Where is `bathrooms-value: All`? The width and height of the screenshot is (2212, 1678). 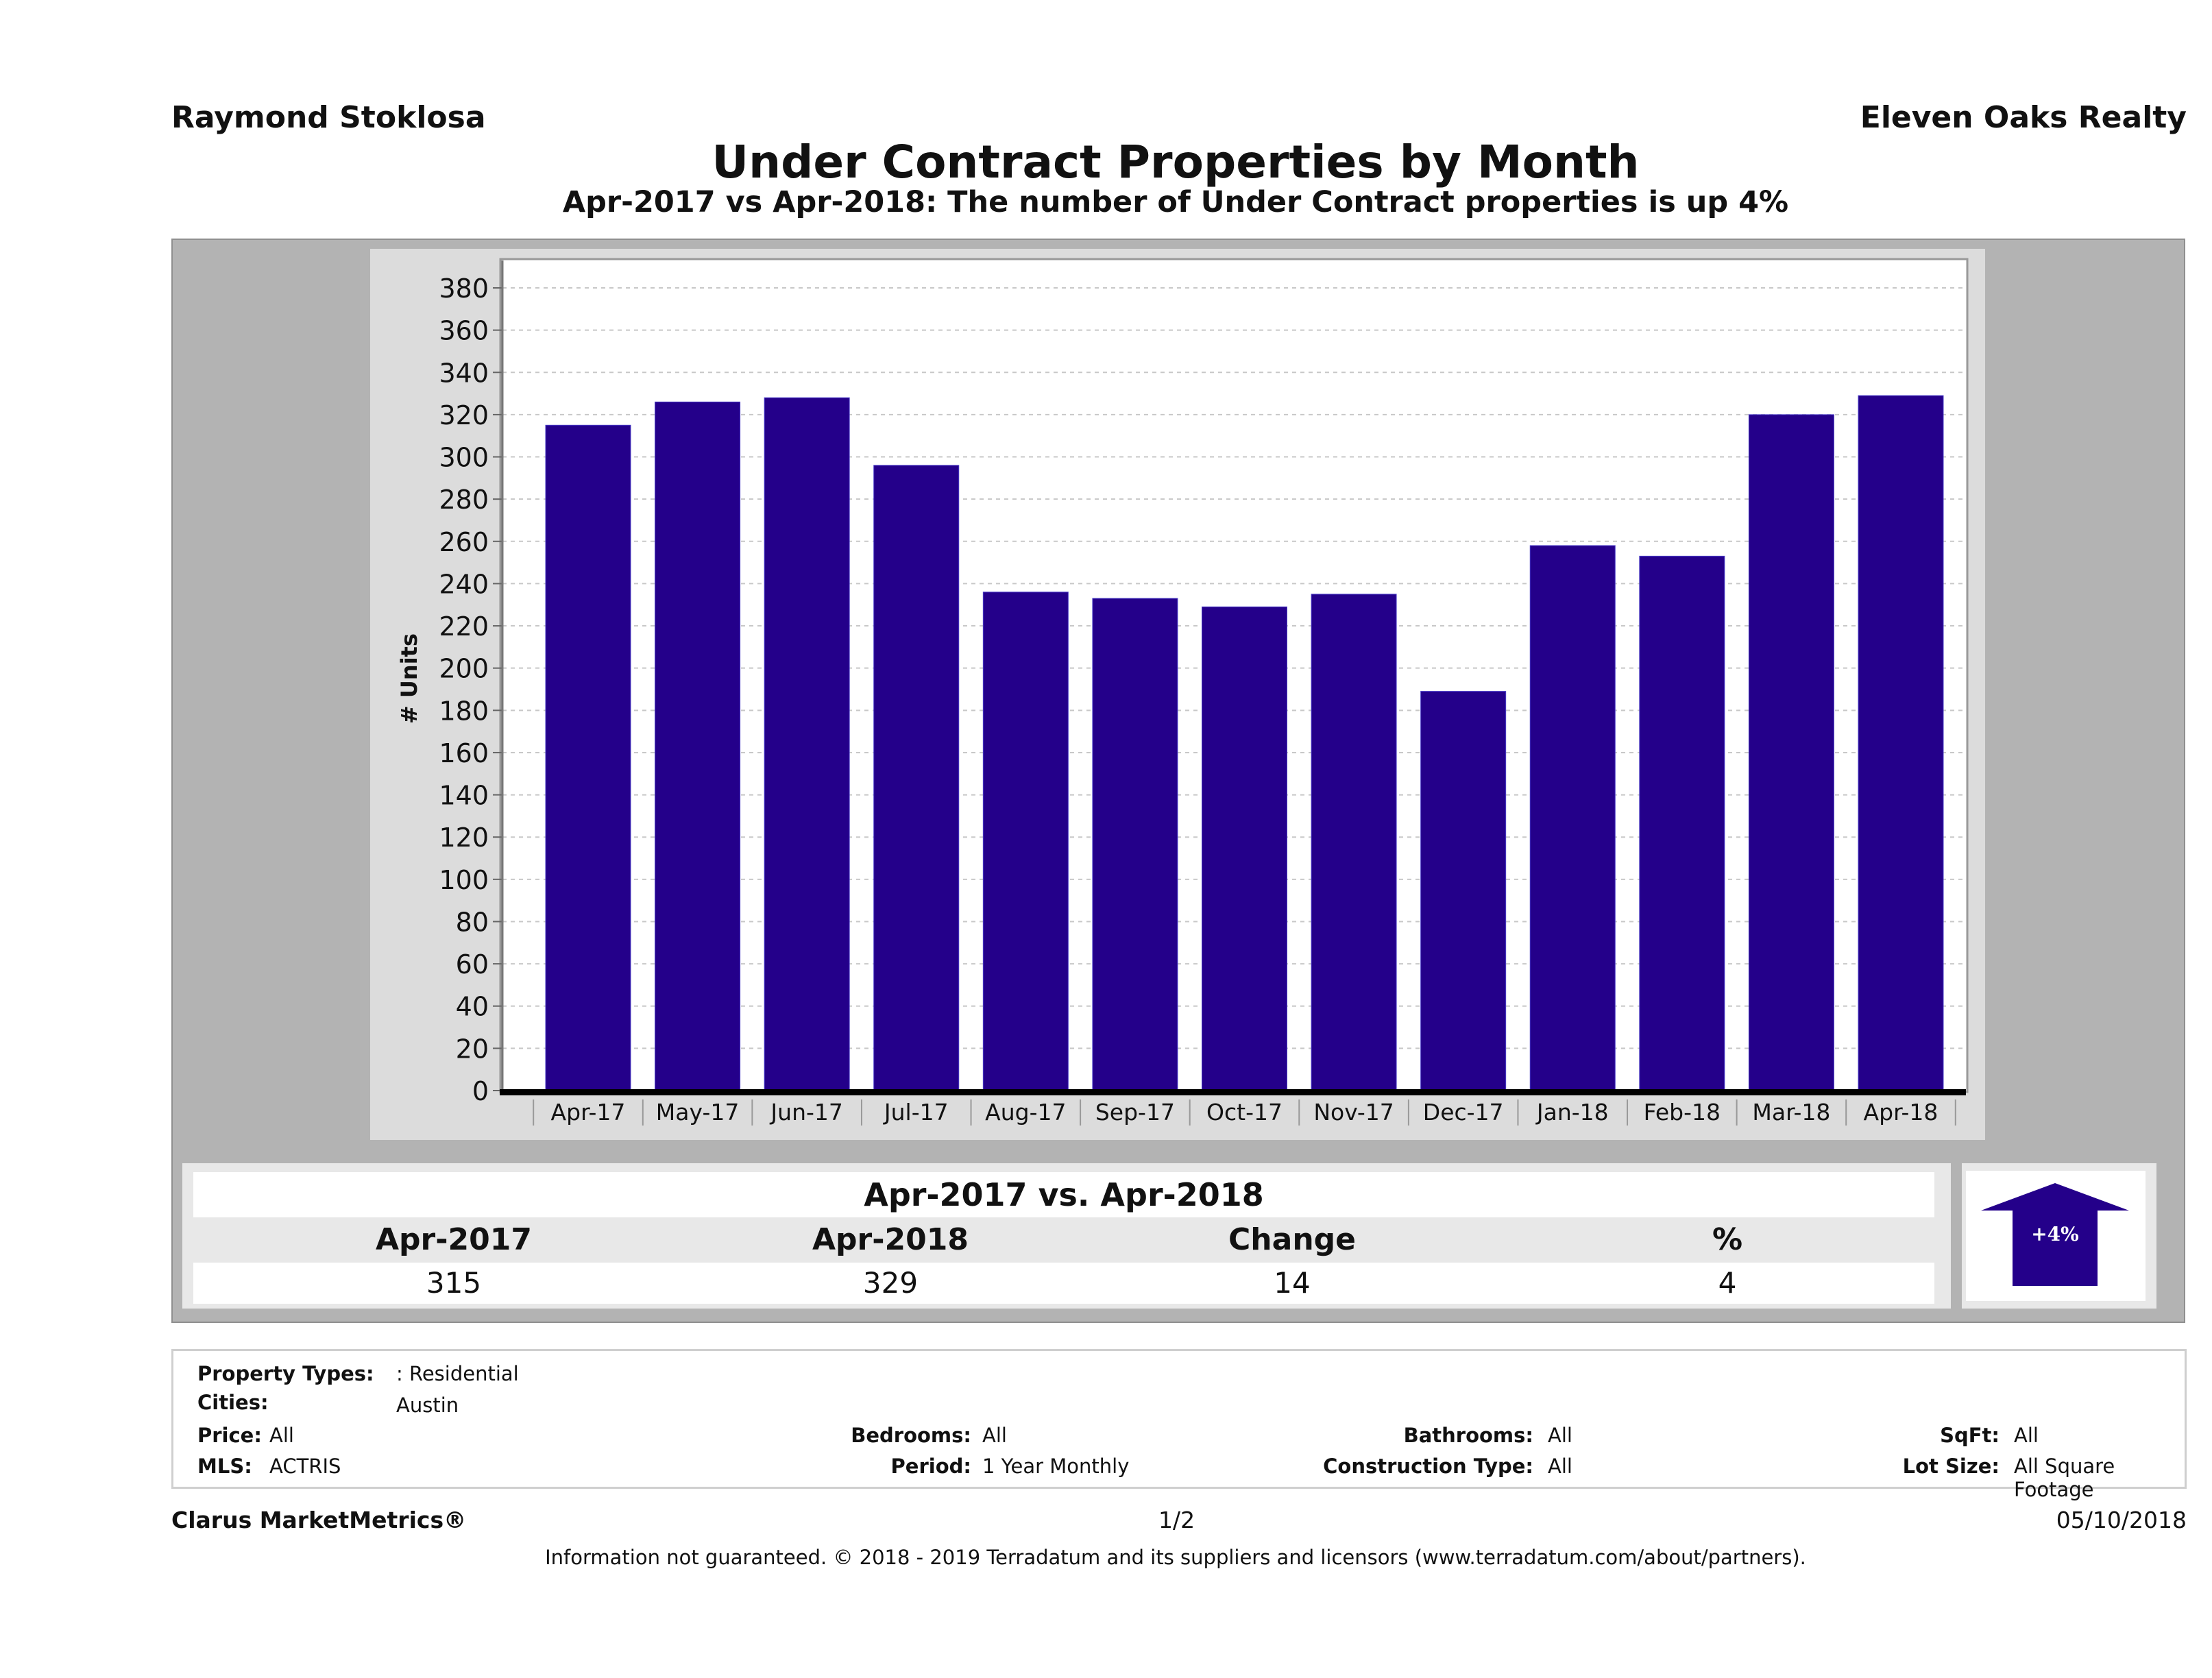
bathrooms-value: All is located at coordinates (1560, 1435).